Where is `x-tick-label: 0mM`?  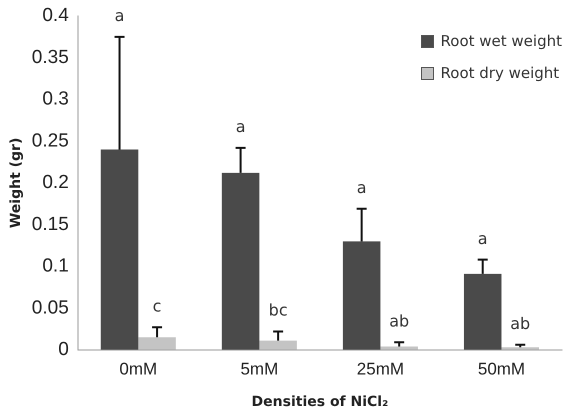 x-tick-label: 0mM is located at coordinates (138, 369).